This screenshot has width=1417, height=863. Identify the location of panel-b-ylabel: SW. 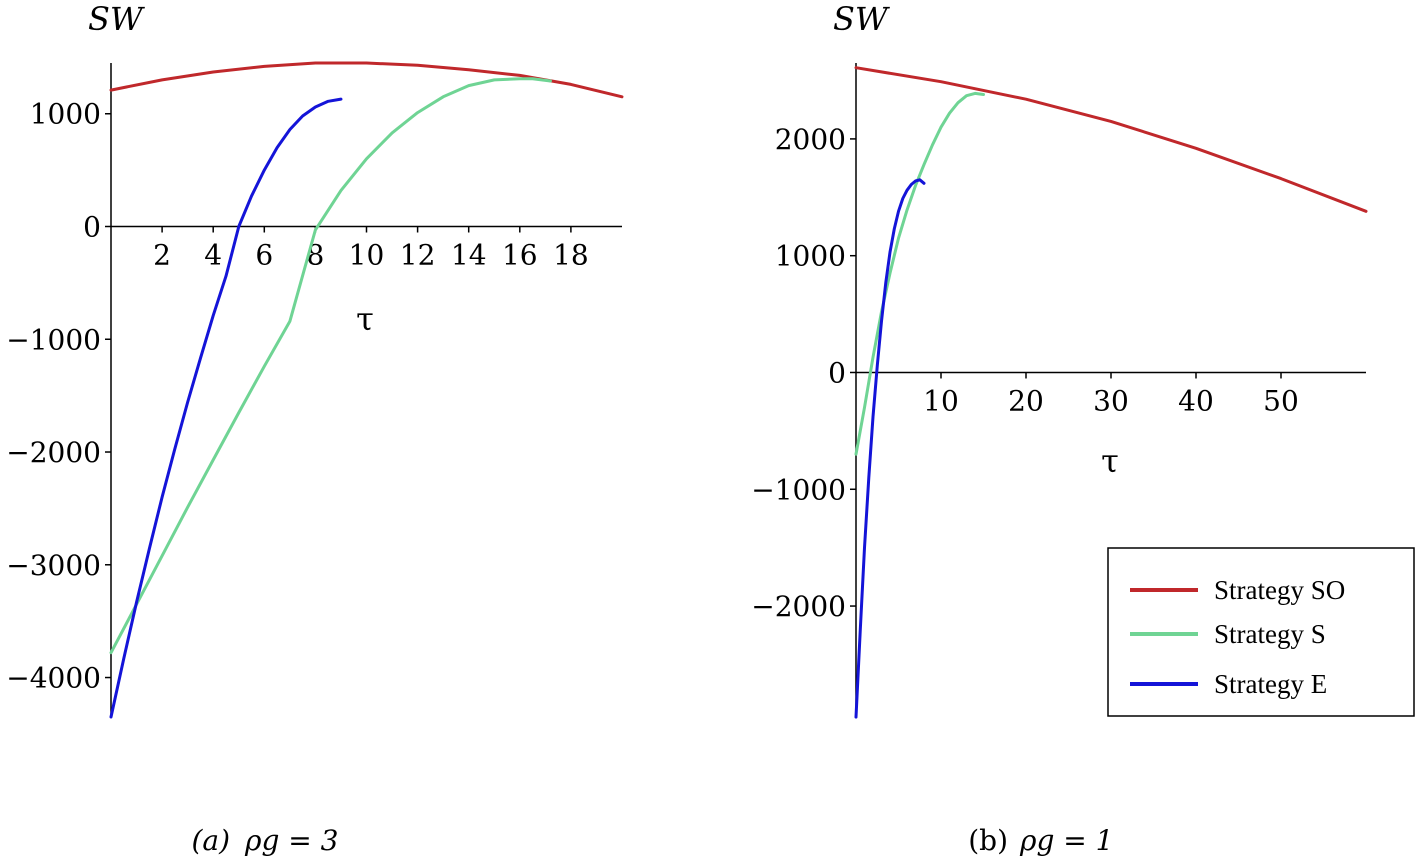
(862, 19).